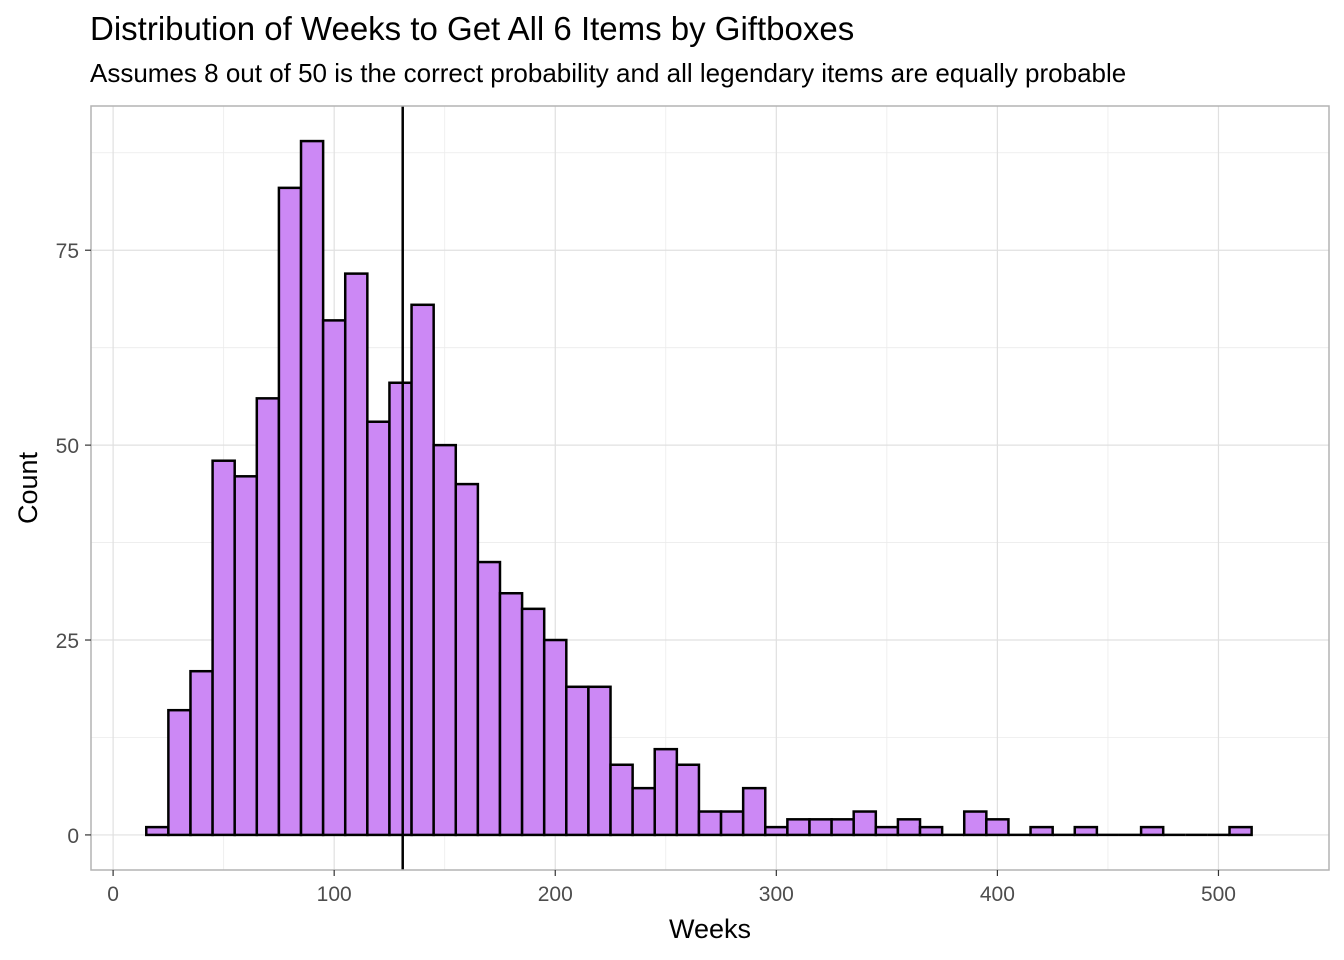 The image size is (1344, 960). I want to click on y-tick-label: 50, so click(67, 446).